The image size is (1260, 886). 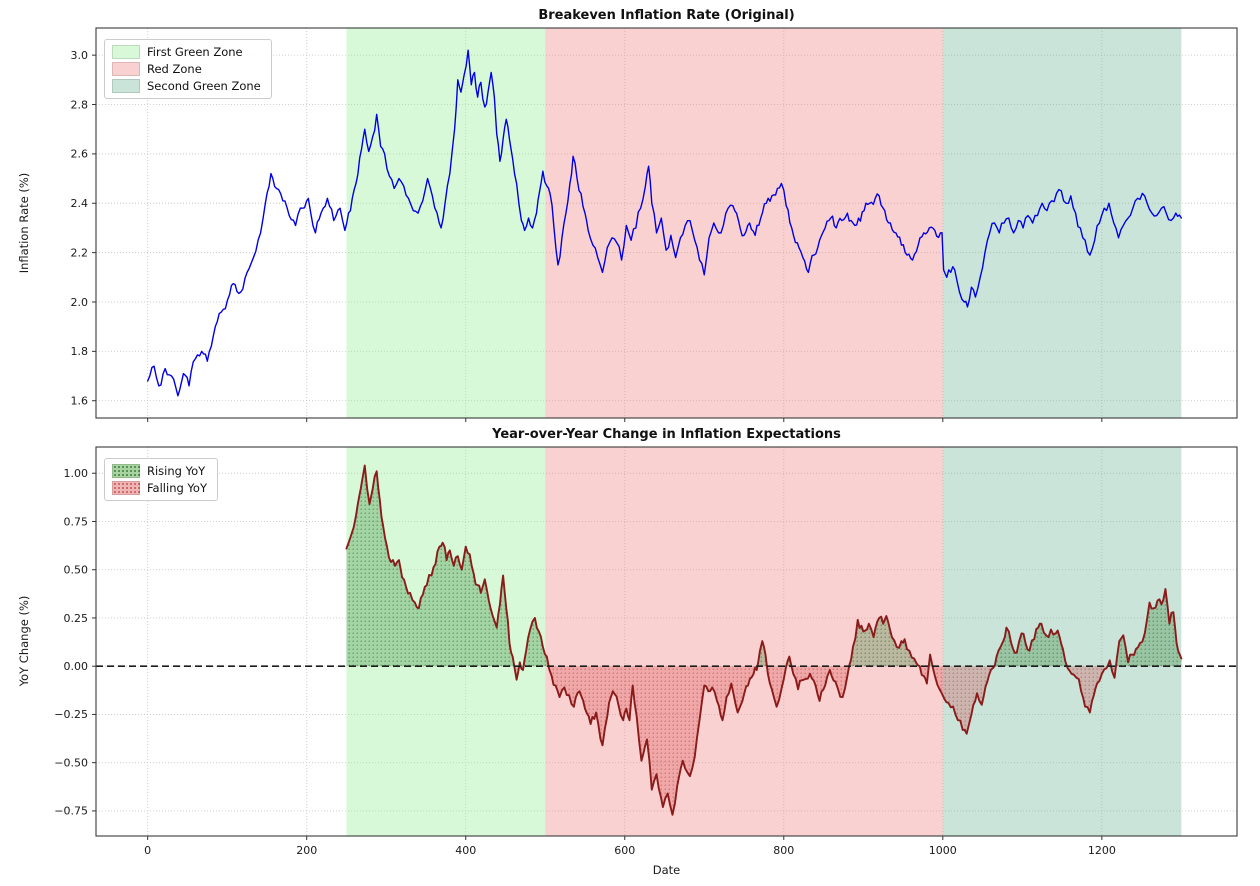 I want to click on x-tick-label: 200, so click(x=306, y=850).